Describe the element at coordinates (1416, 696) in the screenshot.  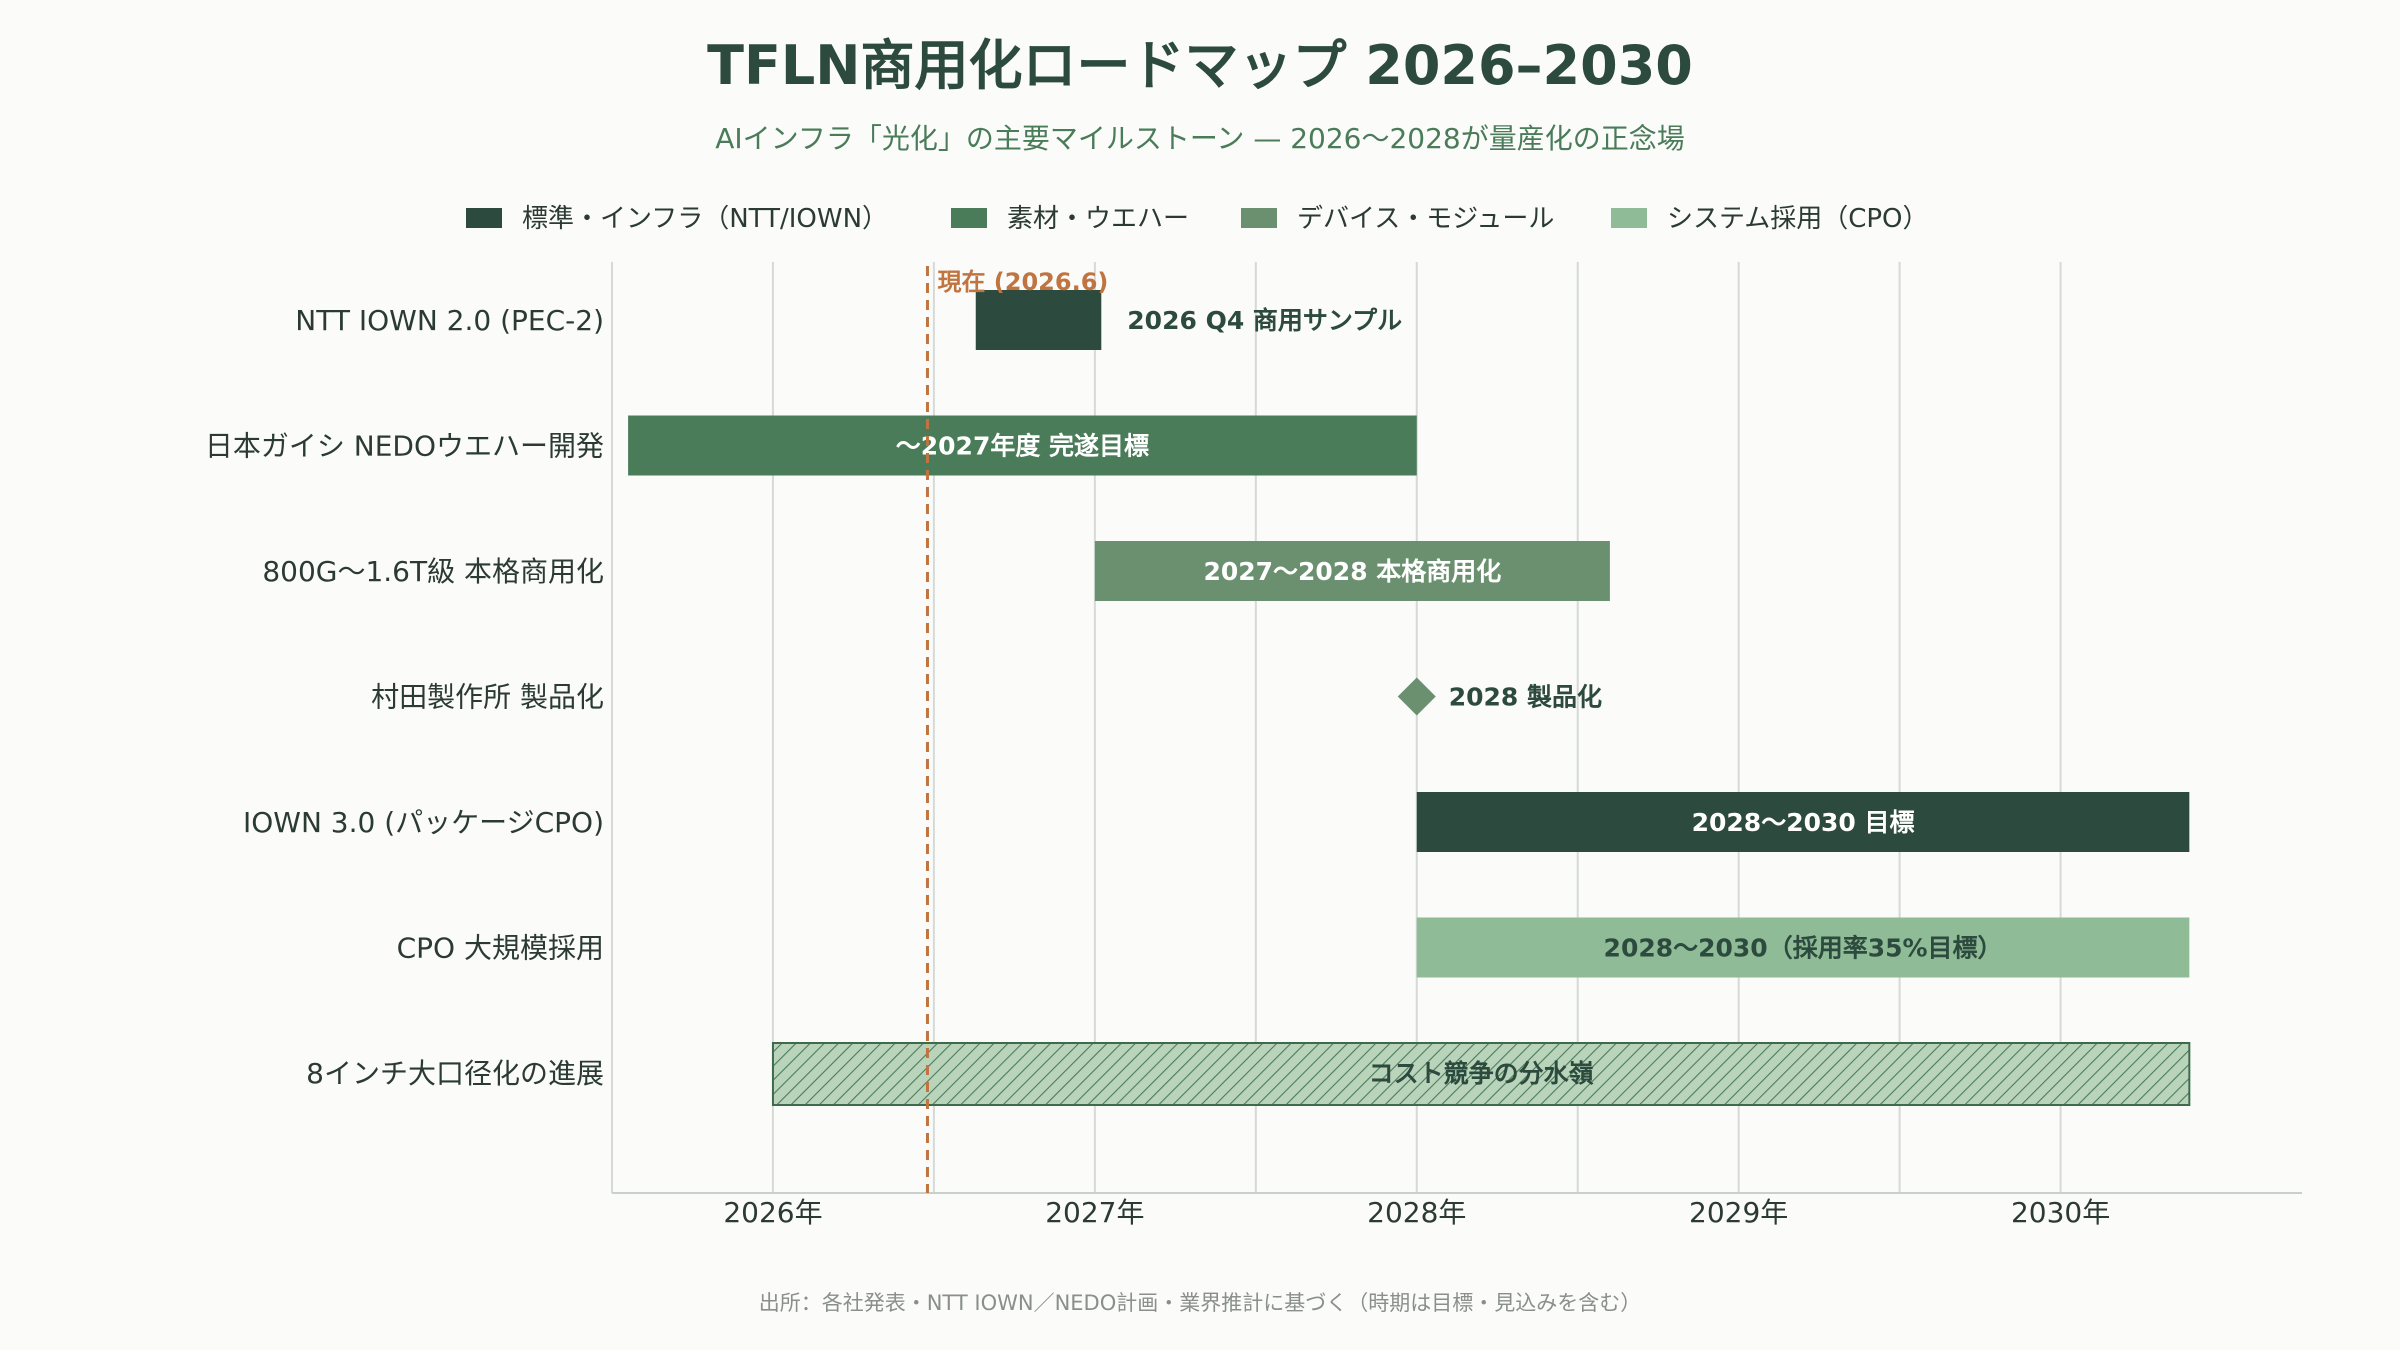
I see `milestone-marker` at that location.